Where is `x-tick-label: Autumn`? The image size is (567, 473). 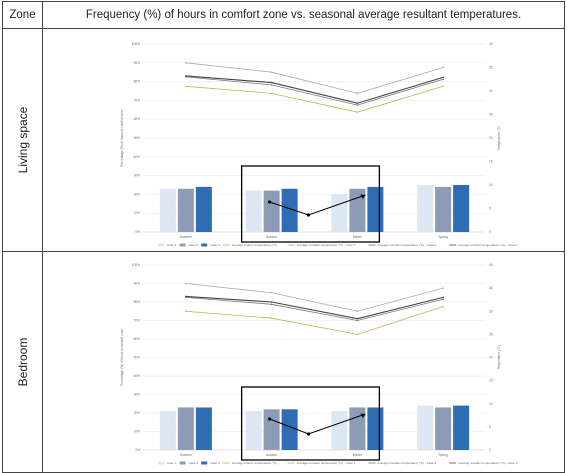 x-tick-label: Autumn is located at coordinates (271, 455).